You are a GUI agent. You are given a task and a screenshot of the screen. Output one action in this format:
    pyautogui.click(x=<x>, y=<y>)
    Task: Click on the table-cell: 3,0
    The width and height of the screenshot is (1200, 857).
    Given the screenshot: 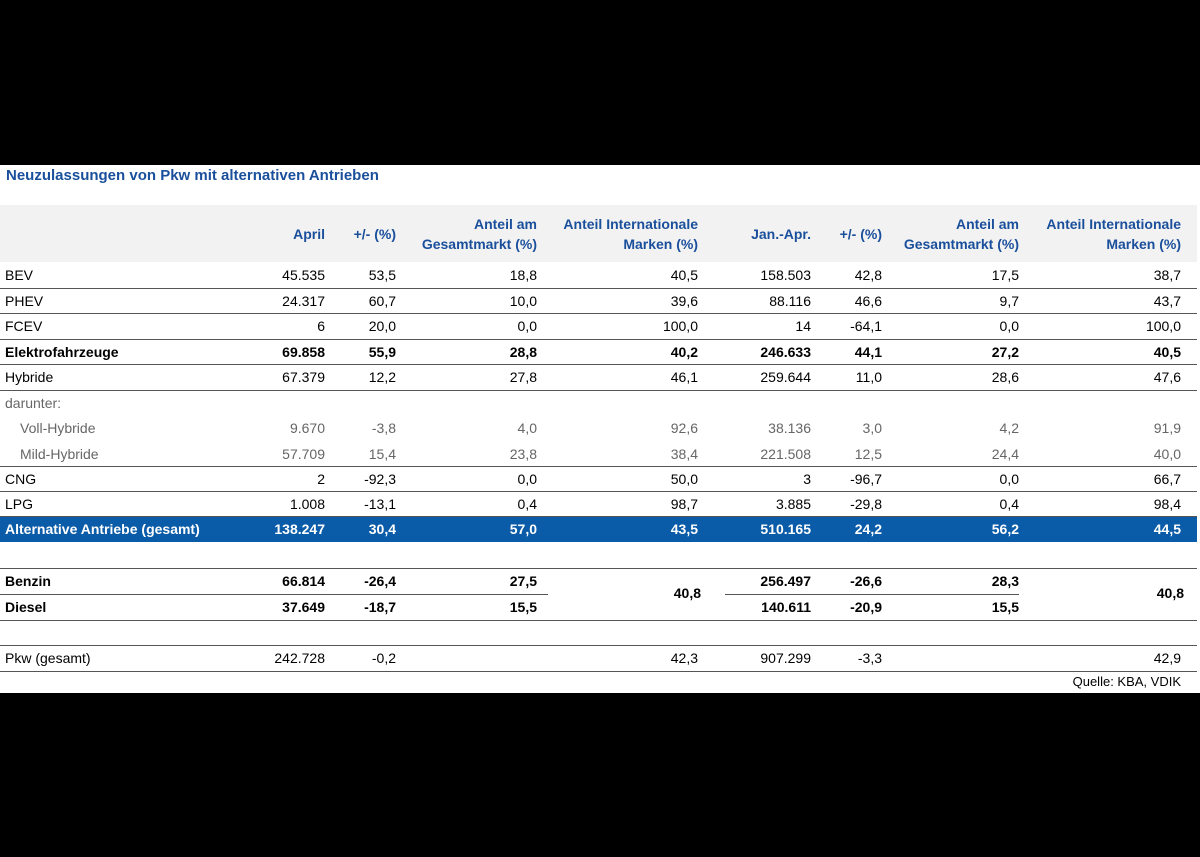 What is the action you would take?
    pyautogui.click(x=872, y=428)
    